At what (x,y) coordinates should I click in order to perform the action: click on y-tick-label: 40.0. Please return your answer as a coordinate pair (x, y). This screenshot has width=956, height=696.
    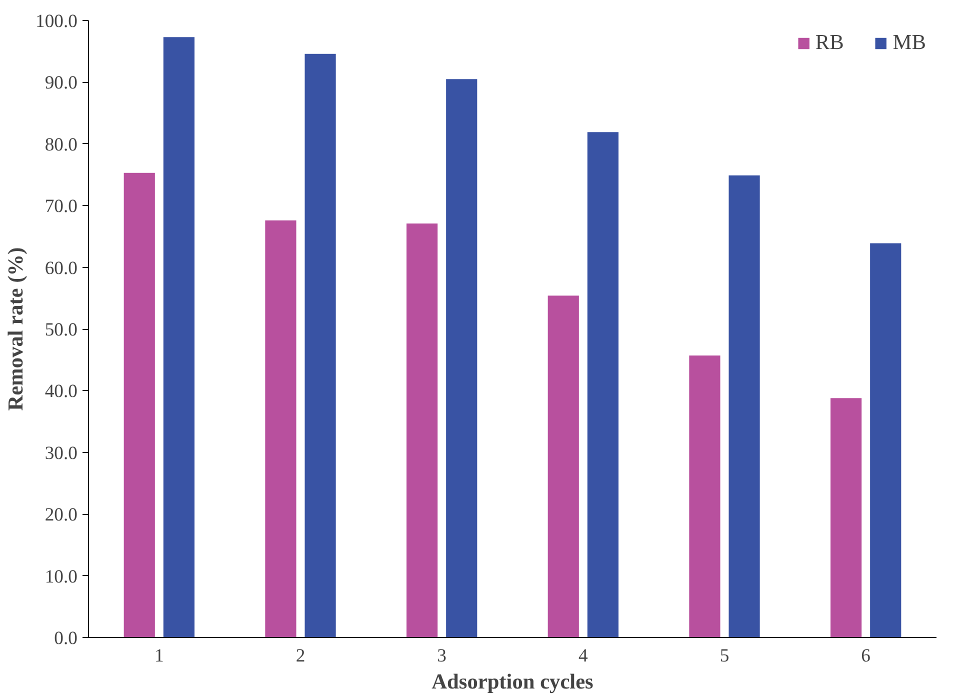
    Looking at the image, I should click on (61, 391).